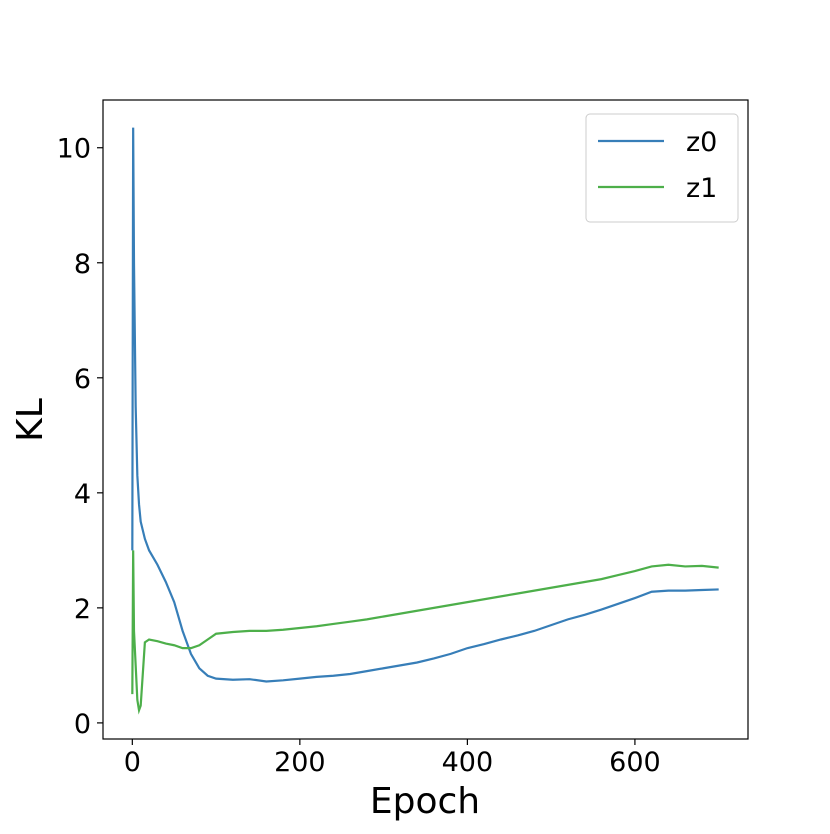  I want to click on legend-label: z1, so click(701, 188).